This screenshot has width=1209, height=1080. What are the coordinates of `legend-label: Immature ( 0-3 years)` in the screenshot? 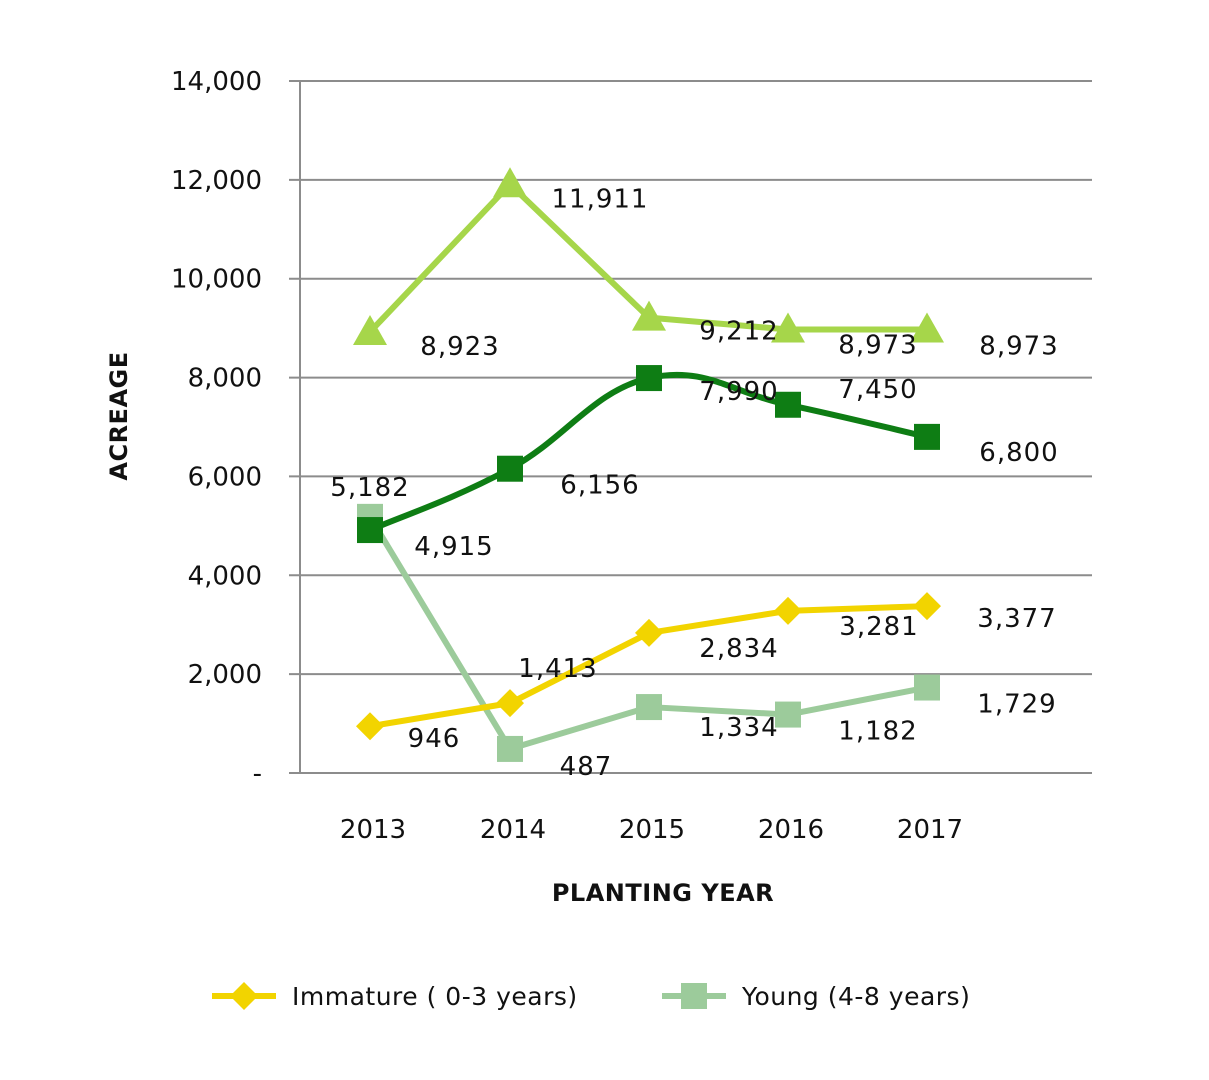 It's located at (435, 996).